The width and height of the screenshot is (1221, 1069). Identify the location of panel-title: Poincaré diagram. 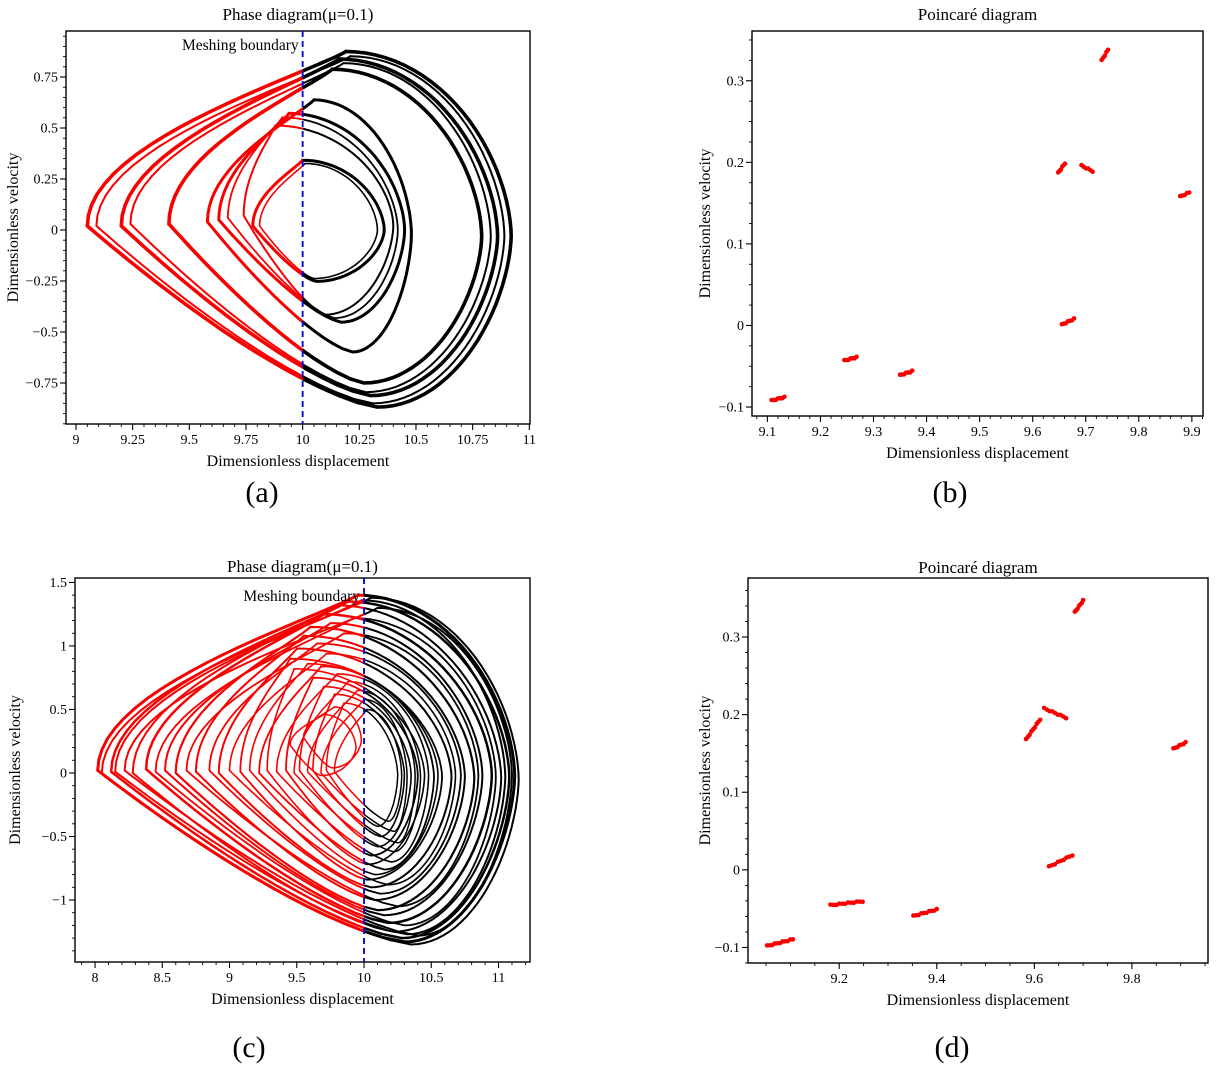
(977, 14).